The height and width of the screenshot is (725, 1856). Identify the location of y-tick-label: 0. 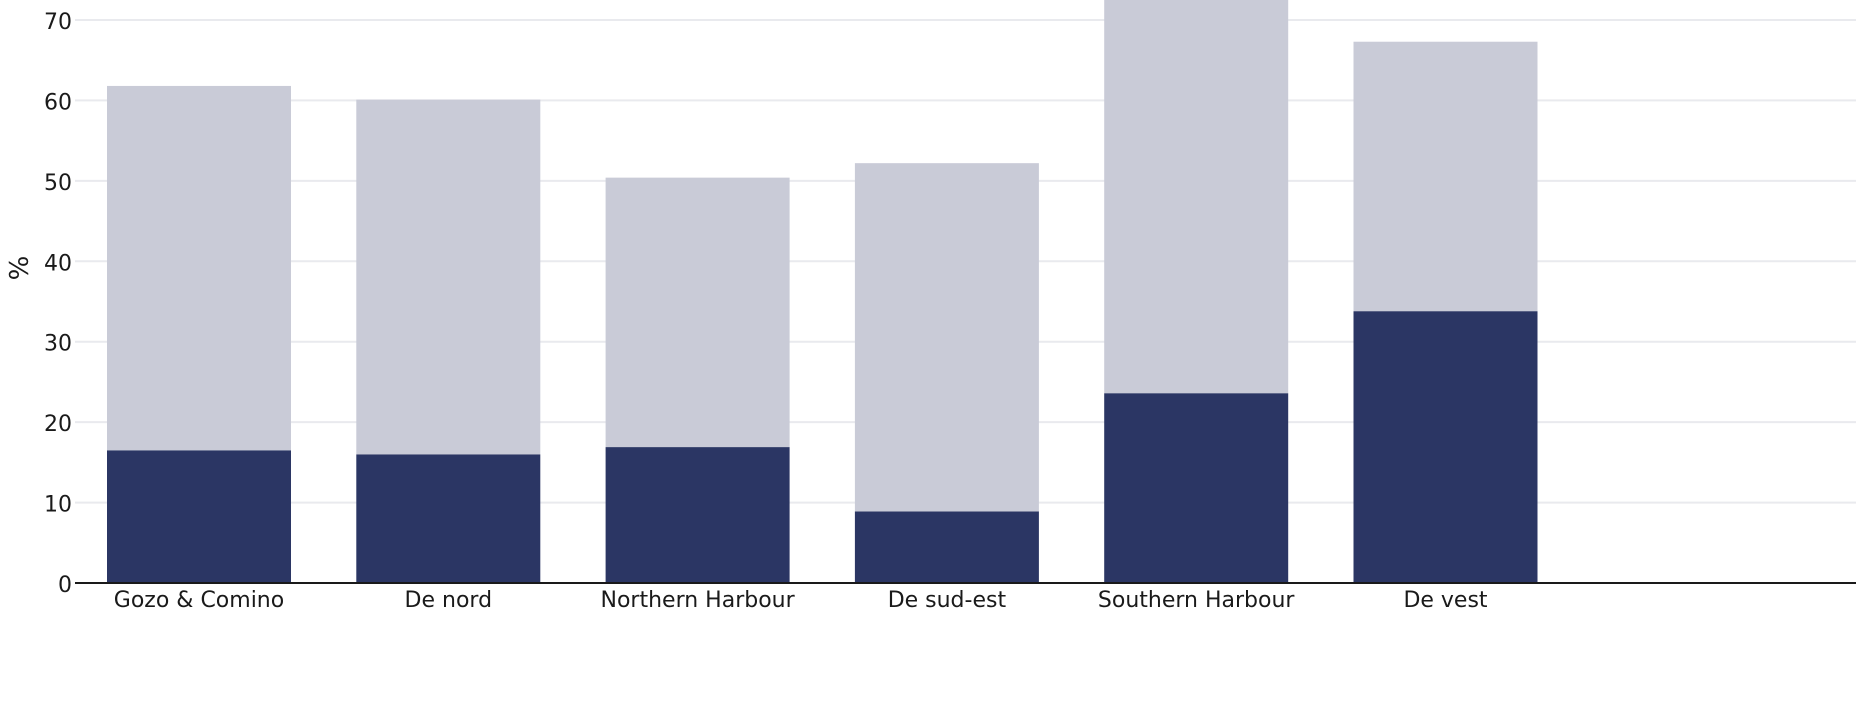
(65, 585).